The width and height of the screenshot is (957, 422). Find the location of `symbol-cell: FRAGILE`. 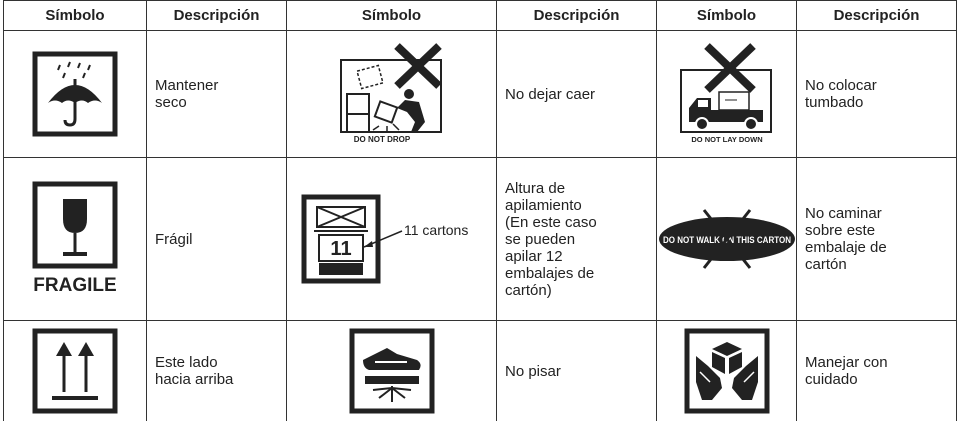

symbol-cell: FRAGILE is located at coordinates (75, 239).